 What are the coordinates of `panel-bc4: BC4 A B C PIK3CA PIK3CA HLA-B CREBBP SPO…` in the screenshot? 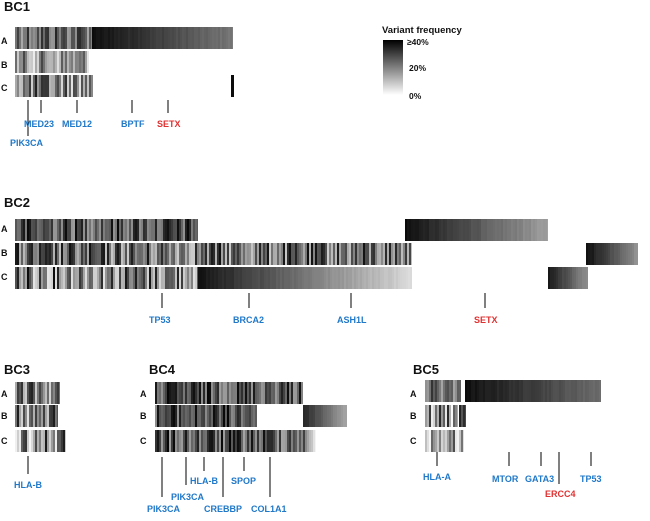 It's located at (243, 438).